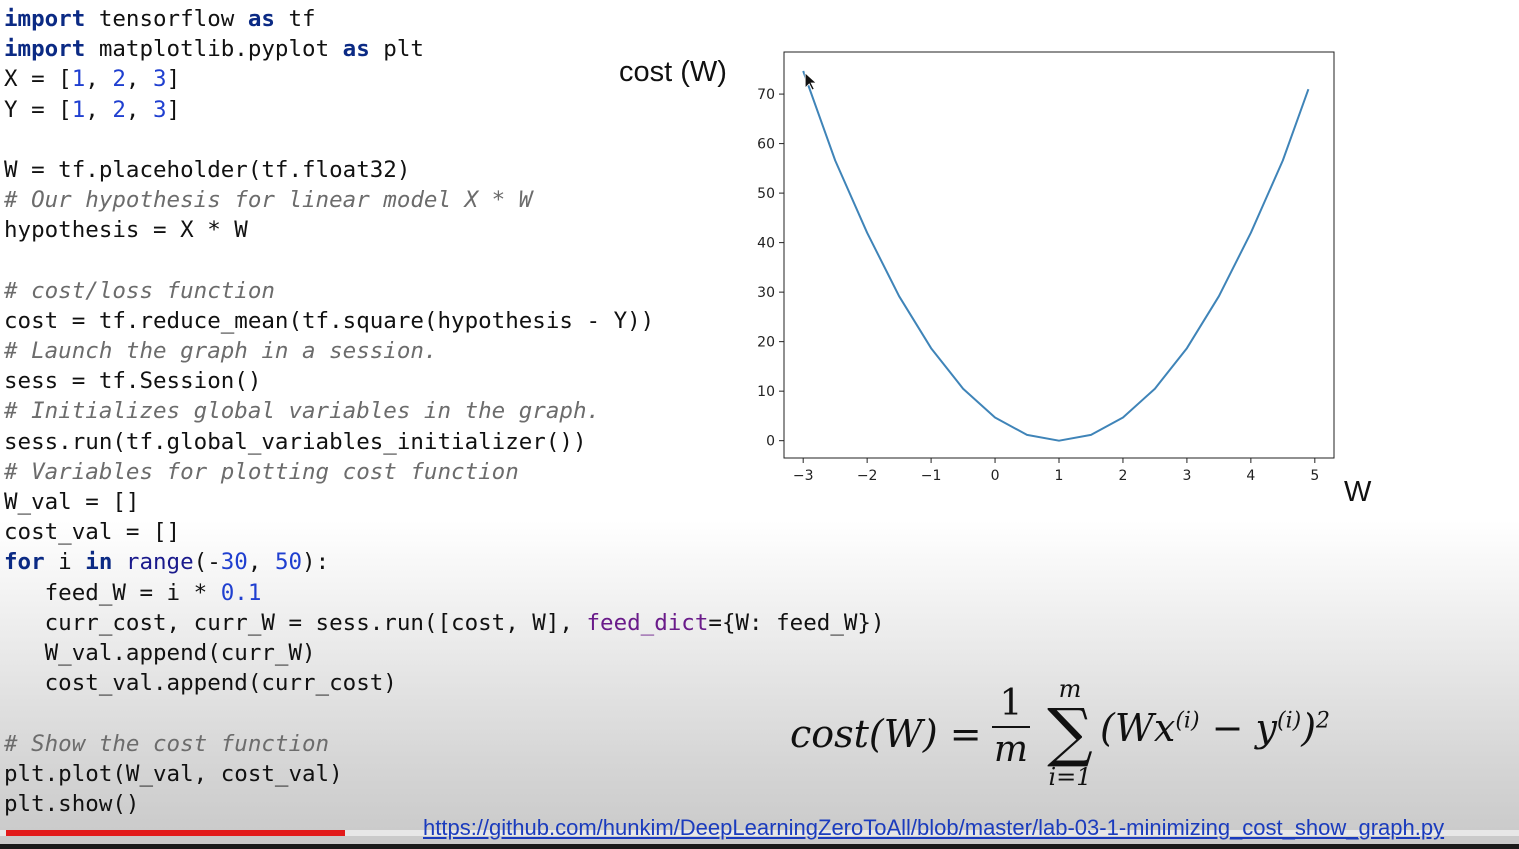 The image size is (1519, 849). What do you see at coordinates (65, 562) in the screenshot?
I see `code-token: i` at bounding box center [65, 562].